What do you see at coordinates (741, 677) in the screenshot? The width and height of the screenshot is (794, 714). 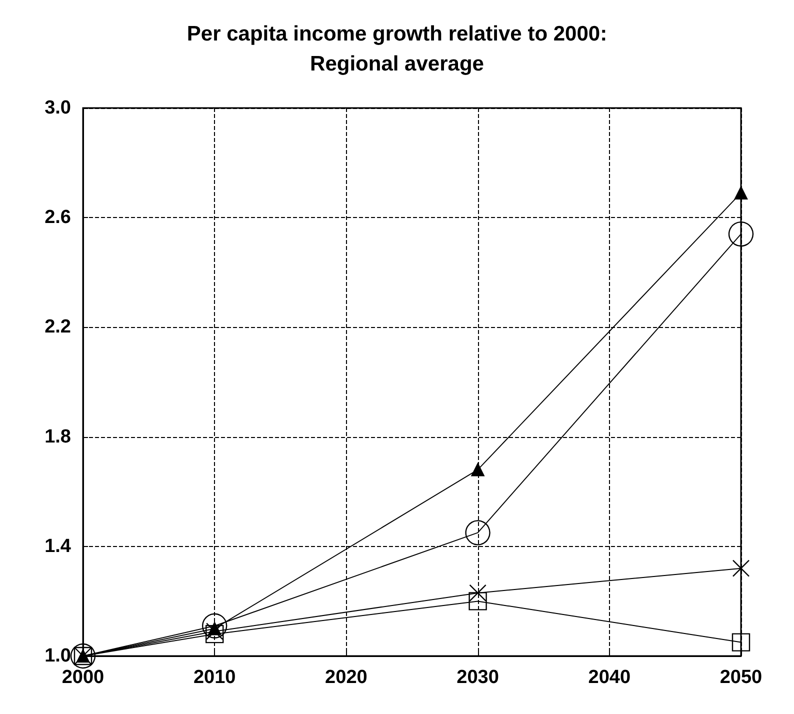 I see `x-tick-label: 2050` at bounding box center [741, 677].